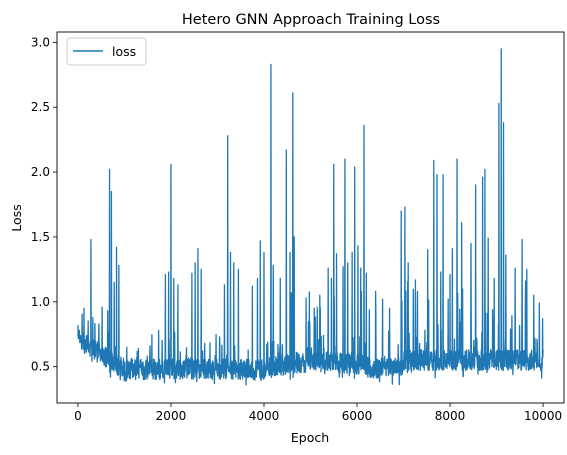 The image size is (567, 455). I want to click on y-tick-label: 2.5, so click(40, 107).